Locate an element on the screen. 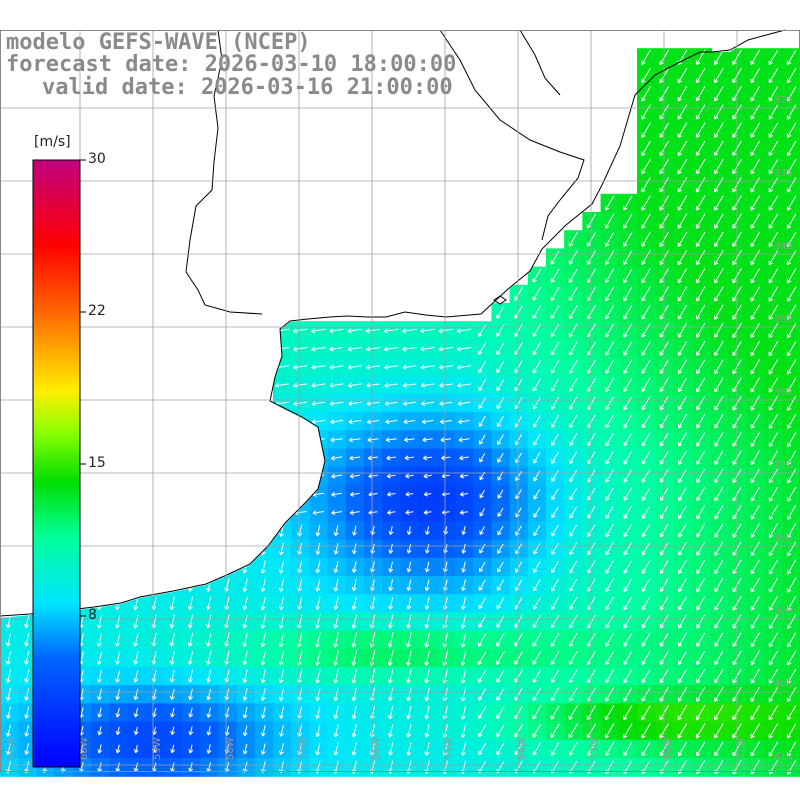  longitude-label: 53W is located at coordinates (595, 748).